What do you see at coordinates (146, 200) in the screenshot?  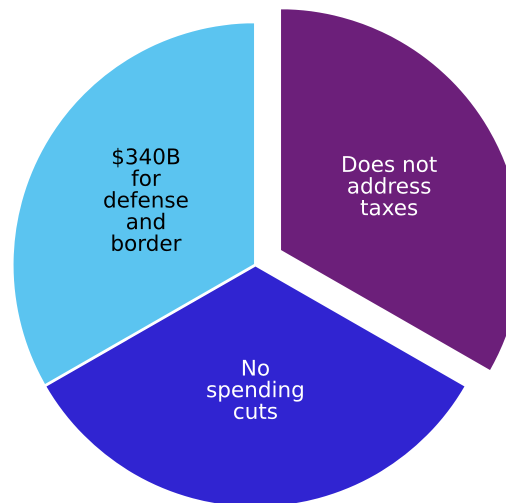 I see `slice-label: $340B for defense and border` at bounding box center [146, 200].